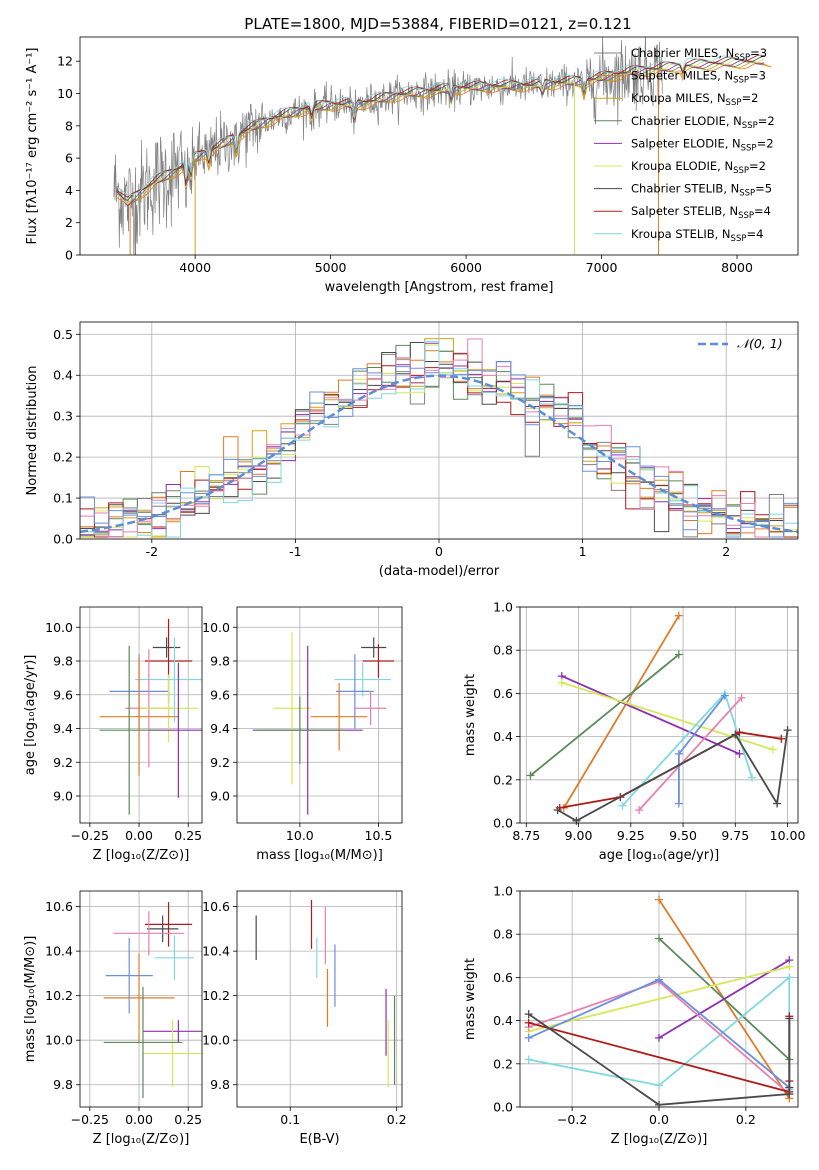  I want to click on weight-series, so click(659, 718).